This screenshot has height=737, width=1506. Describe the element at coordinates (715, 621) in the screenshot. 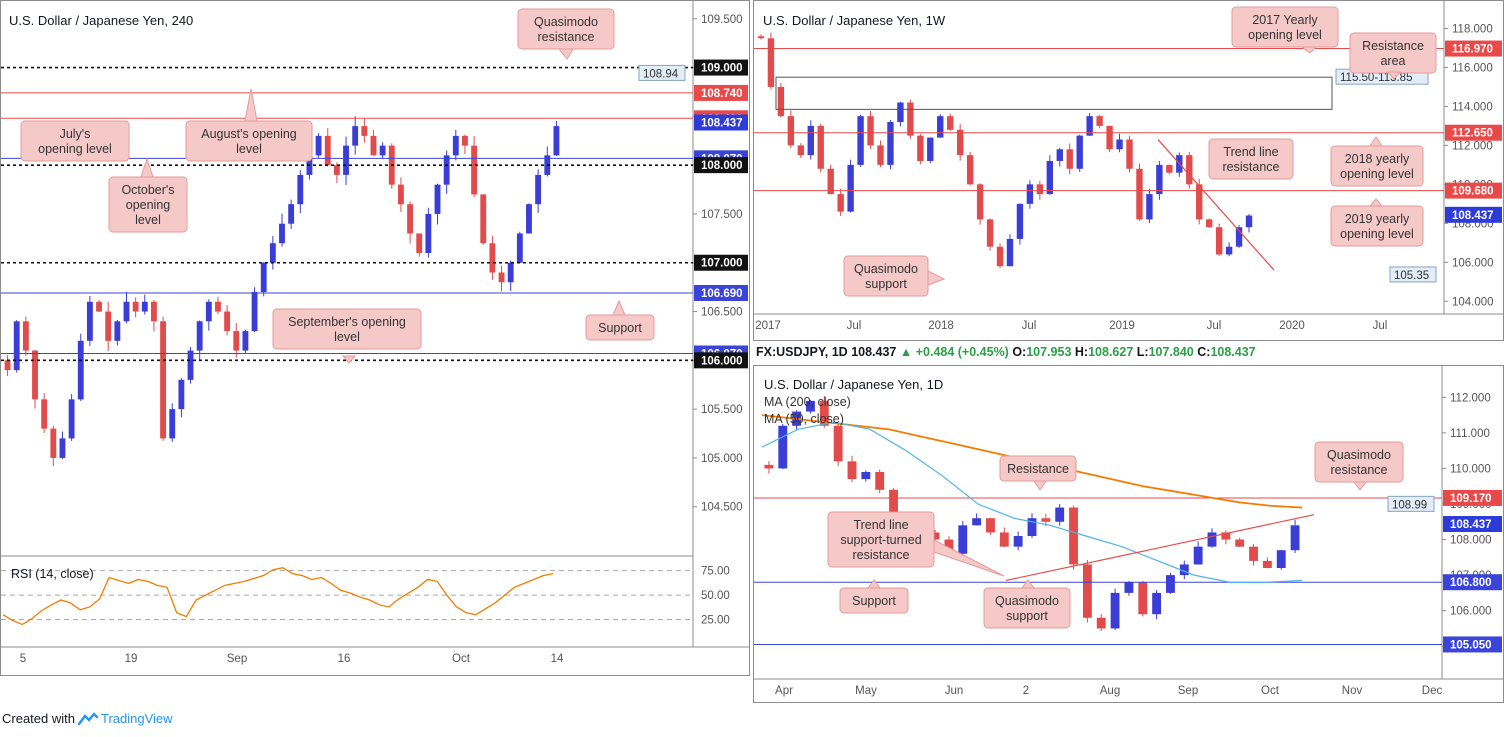

I see `rsi-tick-label: 25.00` at that location.